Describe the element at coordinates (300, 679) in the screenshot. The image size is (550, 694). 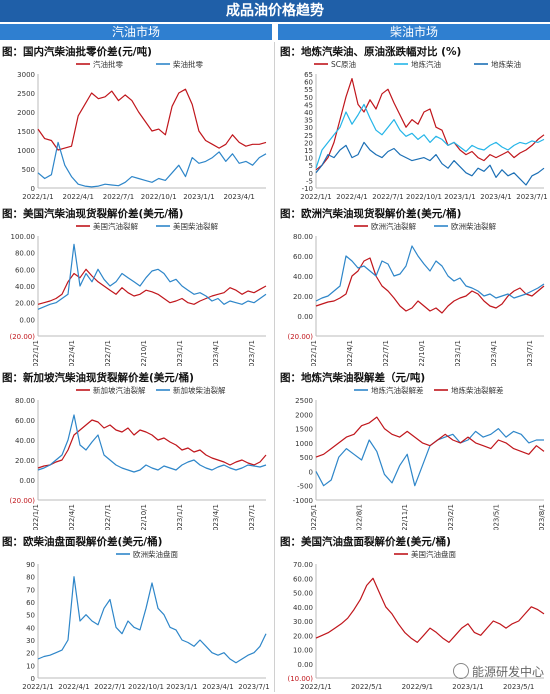
I see `y-tick-label: (10.00)` at that location.